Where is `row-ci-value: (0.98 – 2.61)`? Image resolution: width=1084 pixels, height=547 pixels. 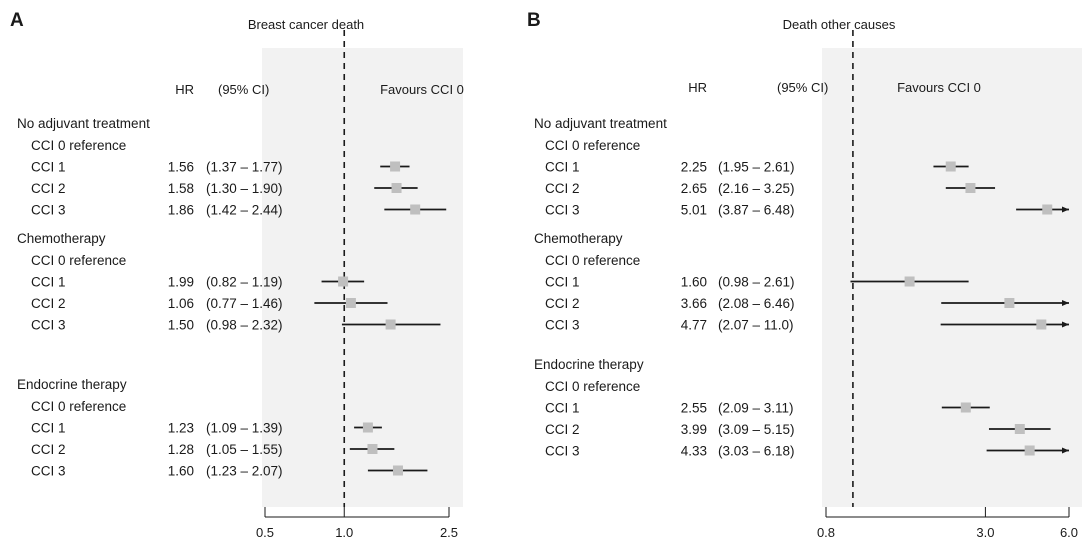
row-ci-value: (0.98 – 2.61) is located at coordinates (756, 282).